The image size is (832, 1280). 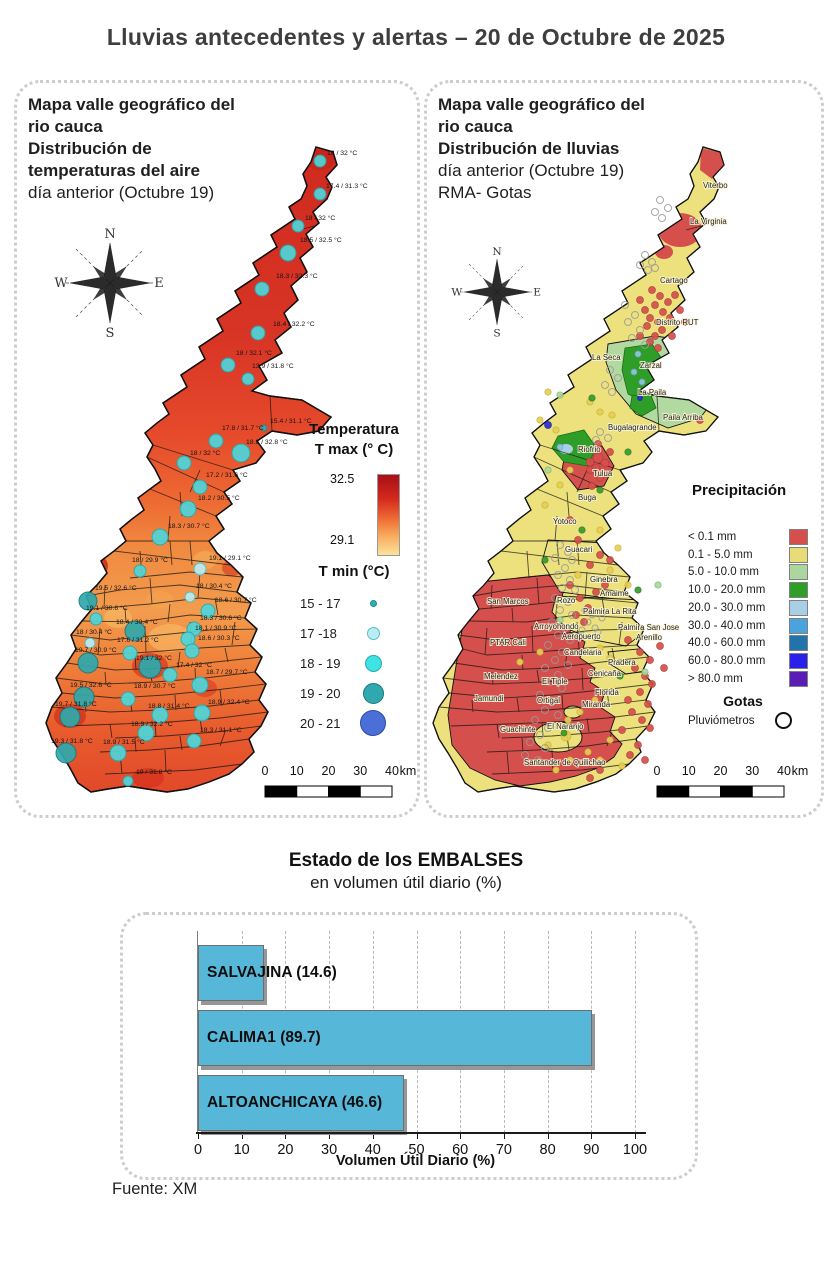 What do you see at coordinates (727, 590) in the screenshot?
I see `precip-class-label: 10.0 - 20.0 mm` at bounding box center [727, 590].